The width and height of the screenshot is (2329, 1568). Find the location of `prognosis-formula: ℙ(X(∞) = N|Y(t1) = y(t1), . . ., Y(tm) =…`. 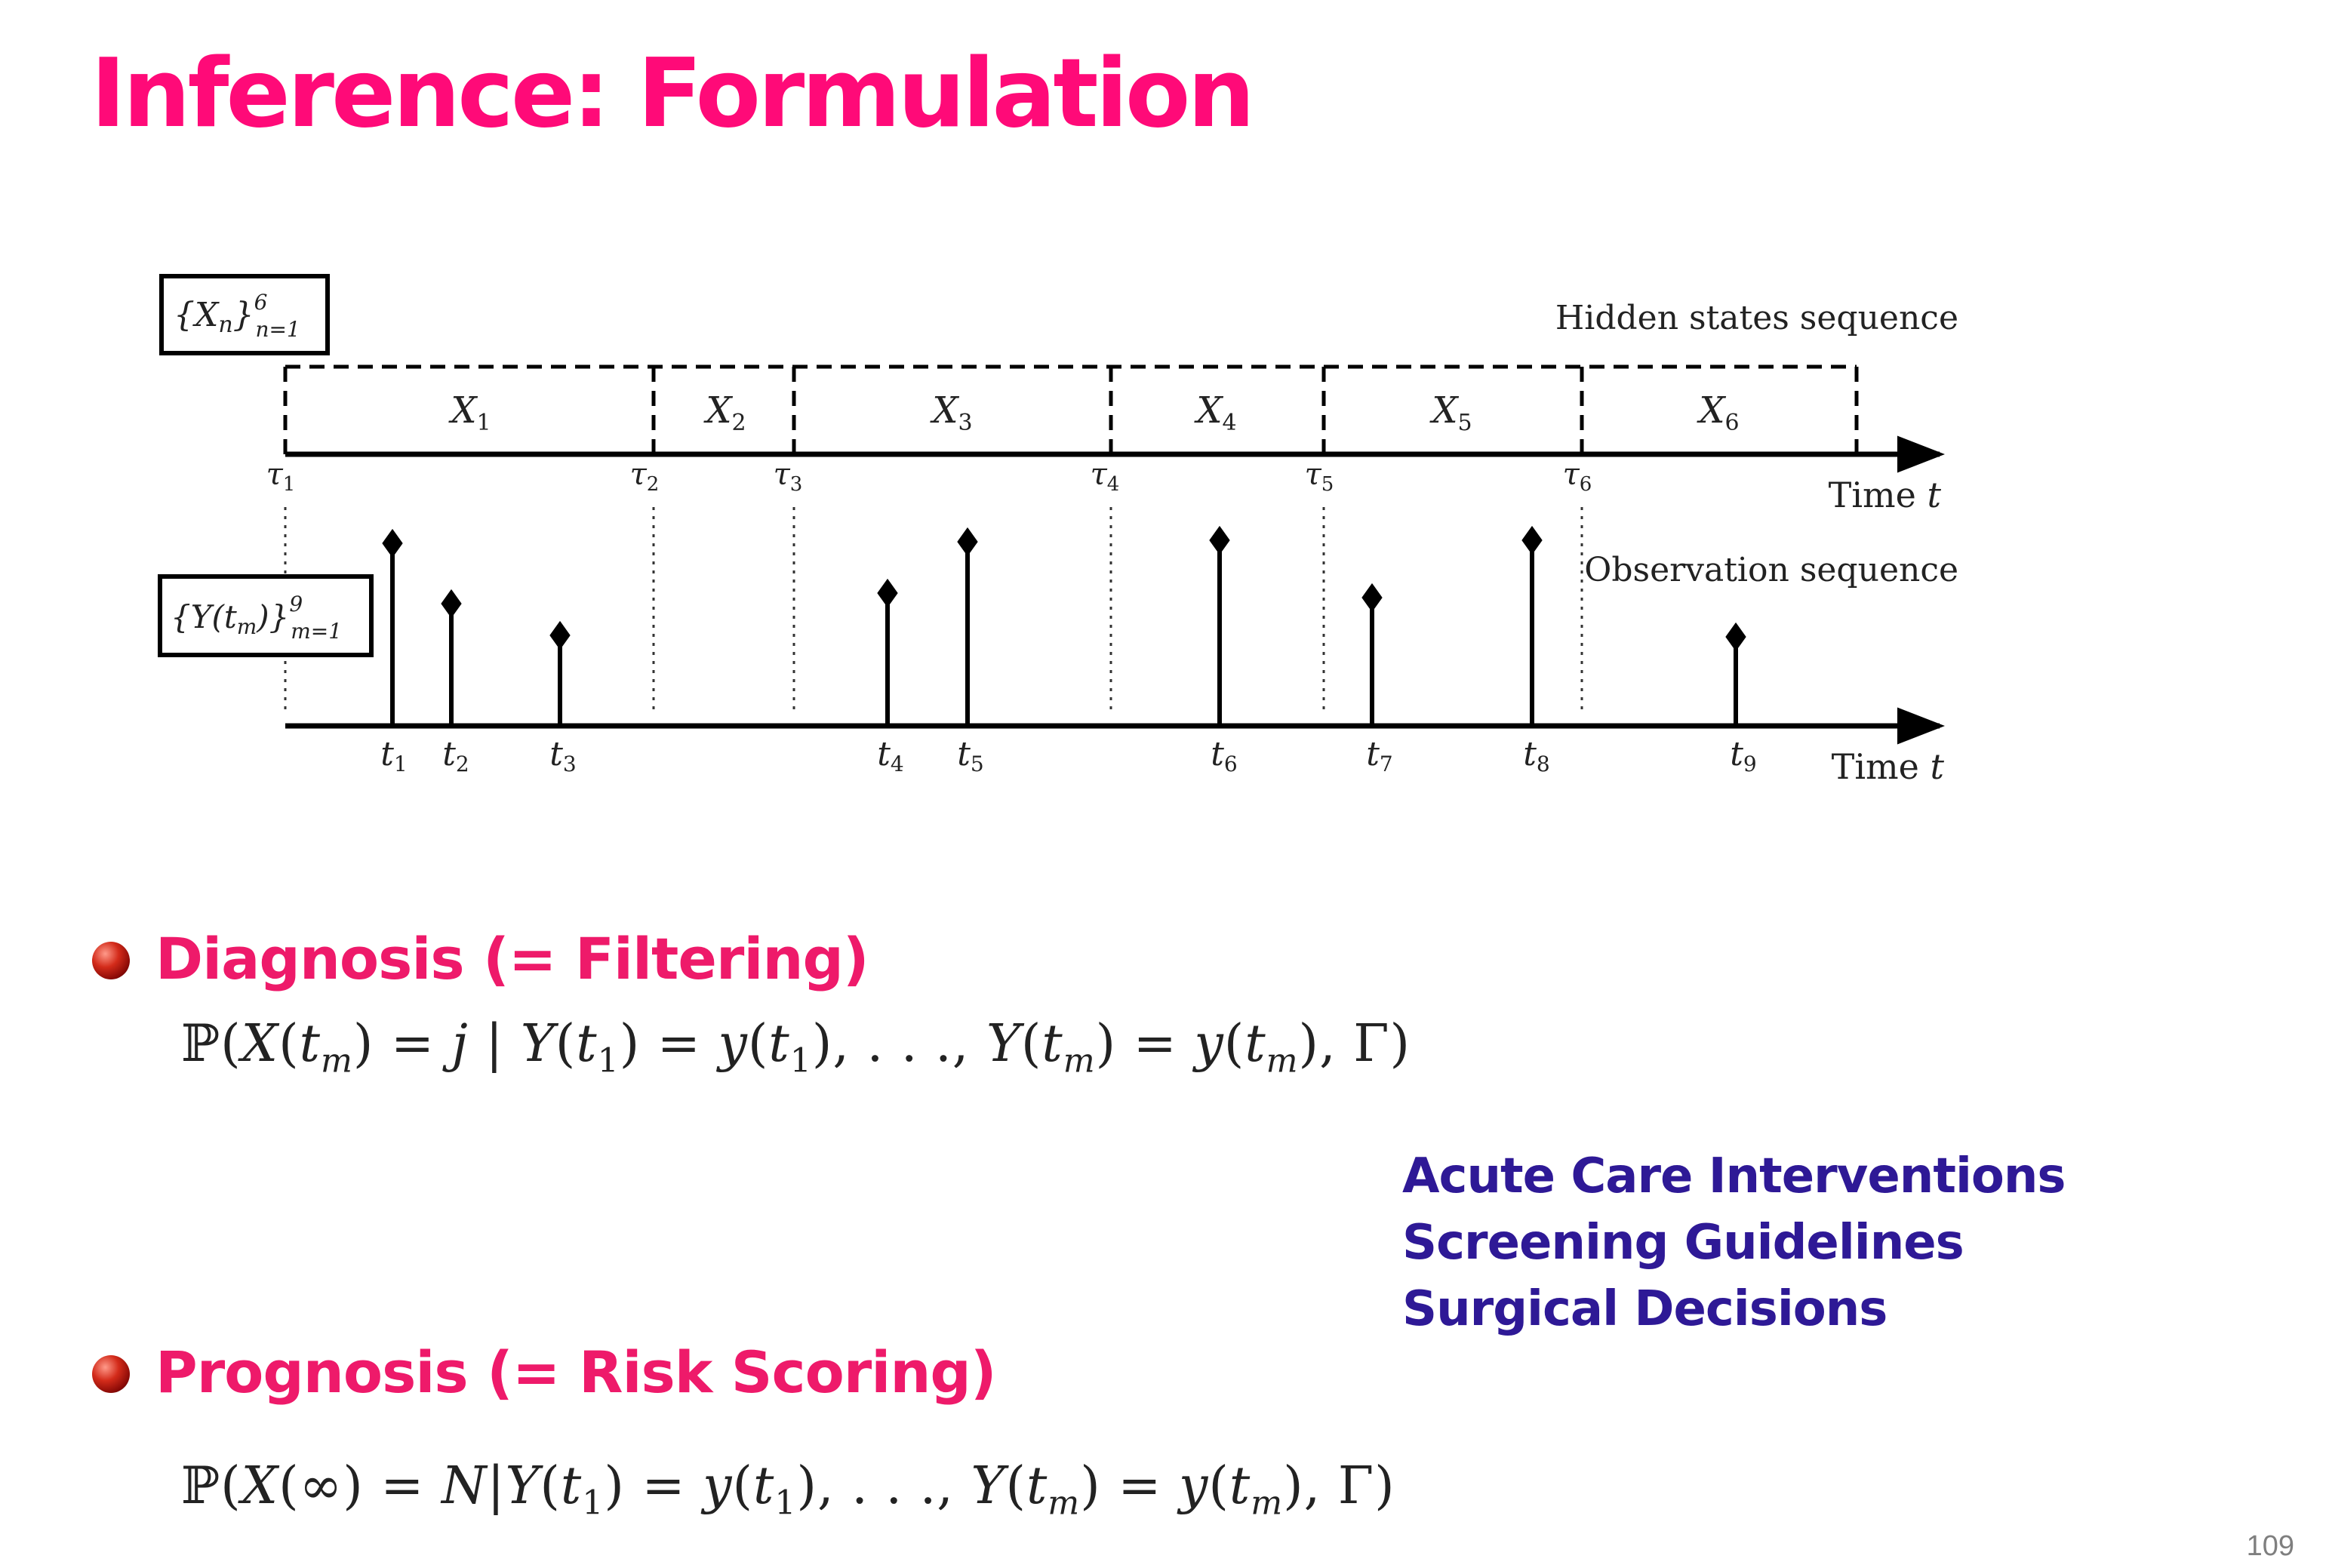

prognosis-formula: ℙ(X(∞) = N|Y(t1) = y(t1), . . ., Y(tm) =… is located at coordinates (788, 1489).